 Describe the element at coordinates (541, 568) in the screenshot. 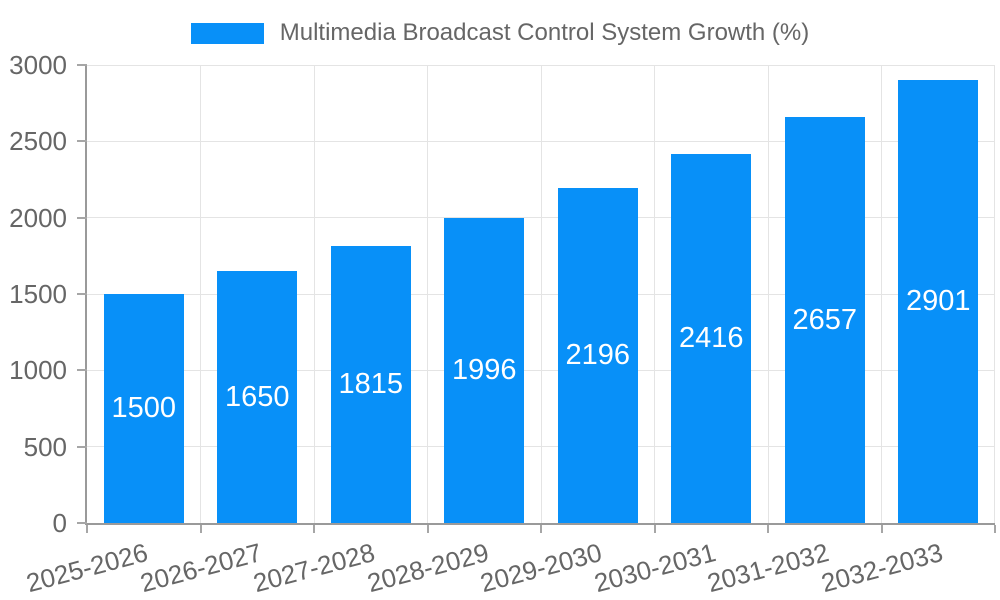

I see `x-tick-label: 2029-2030` at that location.